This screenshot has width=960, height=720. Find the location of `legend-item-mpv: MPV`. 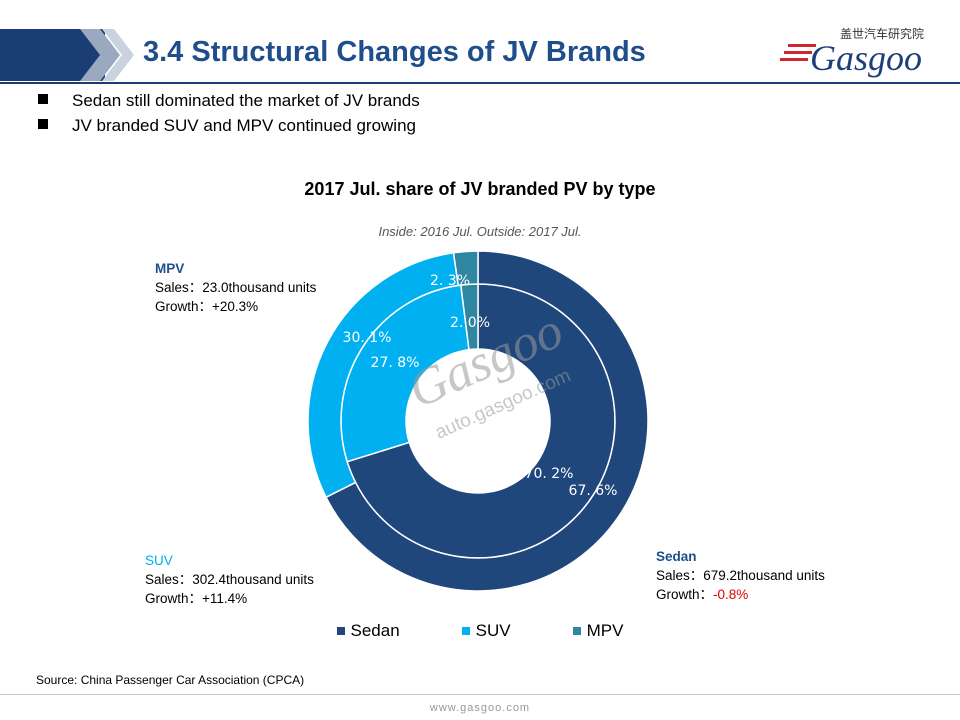

legend-item-mpv: MPV is located at coordinates (597, 631).